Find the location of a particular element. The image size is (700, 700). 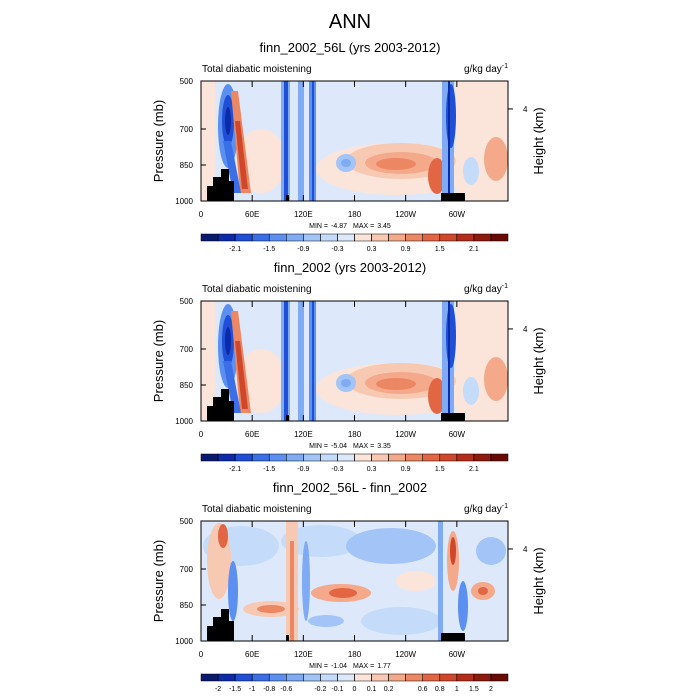

min-value: -1.04 is located at coordinates (339, 666).